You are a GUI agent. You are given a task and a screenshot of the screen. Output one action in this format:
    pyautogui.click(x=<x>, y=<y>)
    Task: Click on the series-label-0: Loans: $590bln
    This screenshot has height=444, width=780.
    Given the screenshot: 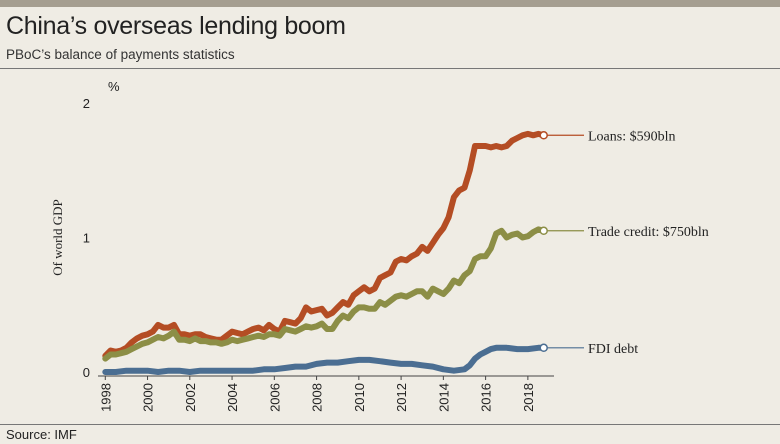 What is the action you would take?
    pyautogui.click(x=632, y=136)
    